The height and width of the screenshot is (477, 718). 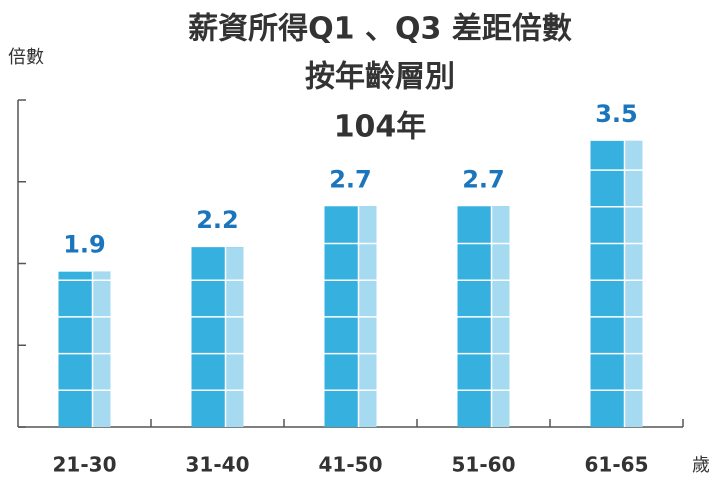 What do you see at coordinates (380, 29) in the screenshot?
I see `chart-title: 薪資所得Q1 、Q3 差距倍數` at bounding box center [380, 29].